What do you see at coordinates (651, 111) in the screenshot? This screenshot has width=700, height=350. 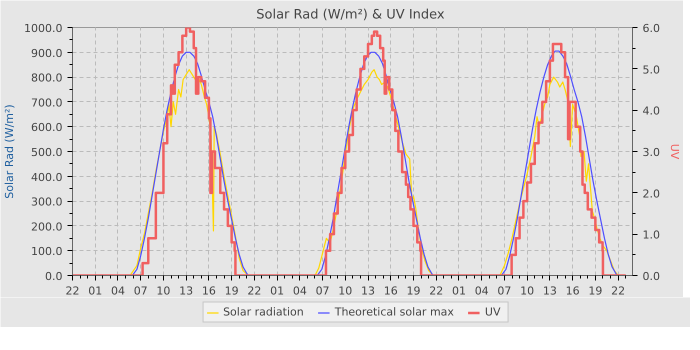 I see `y2-tick-label: 4.0` at bounding box center [651, 111].